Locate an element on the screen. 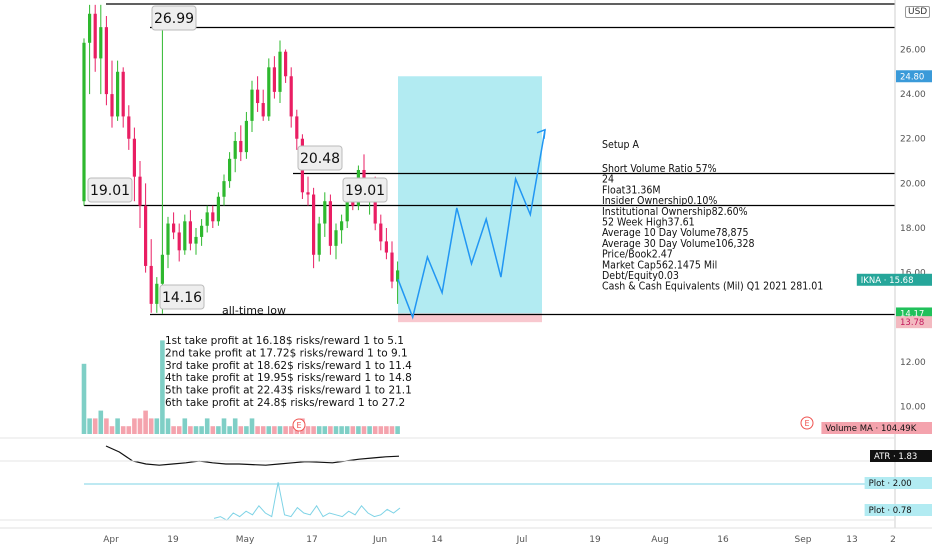 This screenshot has height=550, width=932. y-tick-label: 22.00 is located at coordinates (913, 140).